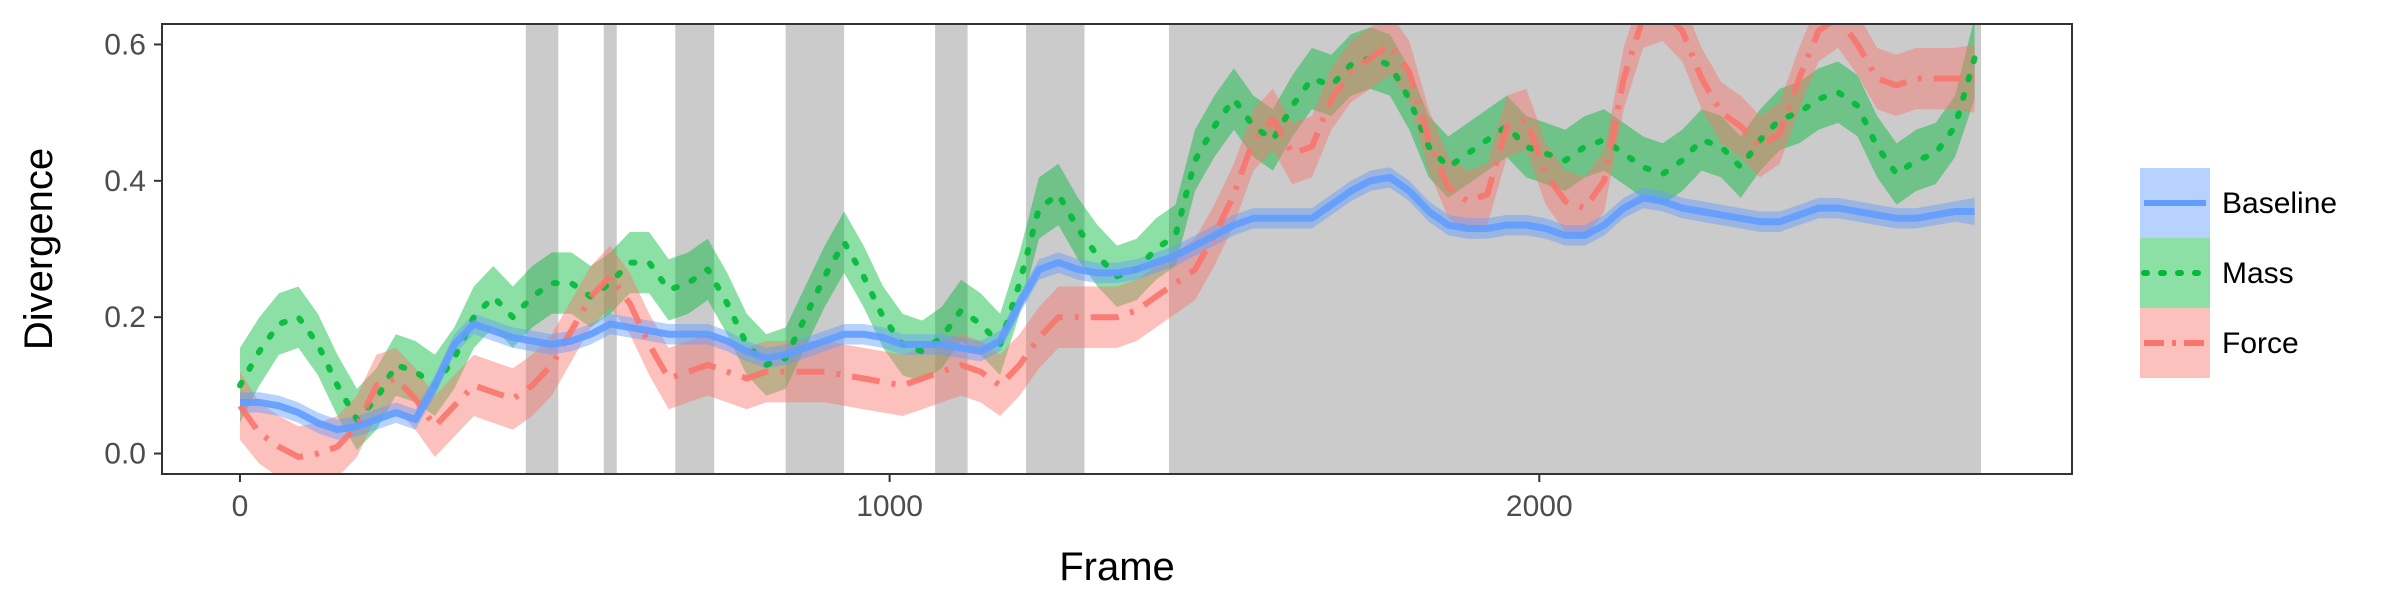 The width and height of the screenshot is (2400, 600). Describe the element at coordinates (889, 506) in the screenshot. I see `x-tick-label: 1000` at that location.